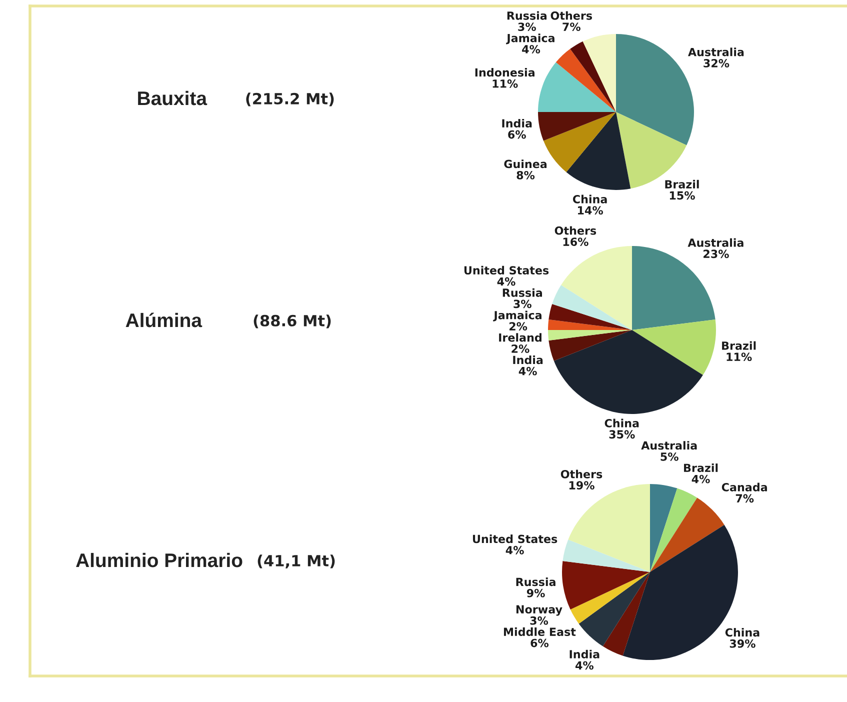  I want to click on data-label: 39%, so click(743, 643).